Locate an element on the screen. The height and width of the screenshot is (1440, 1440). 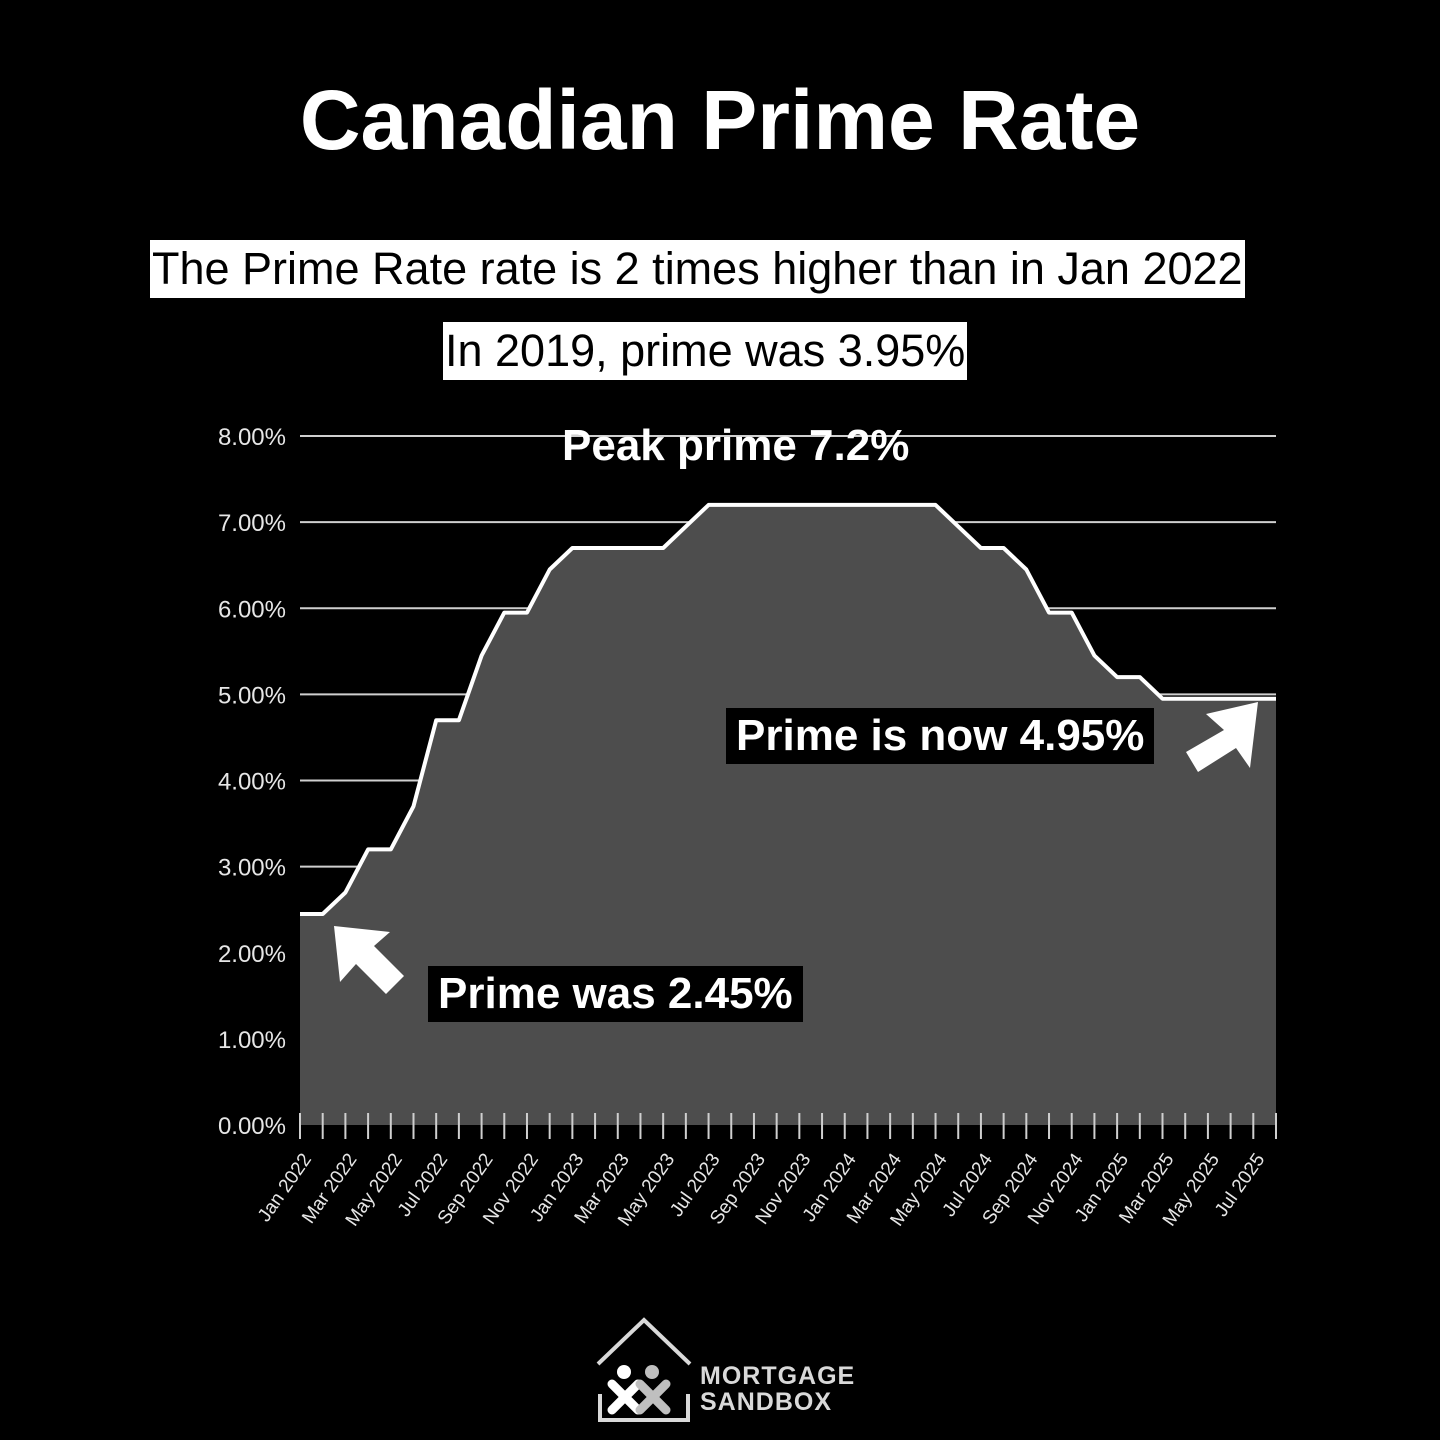
y-tick-label: 5.00% is located at coordinates (252, 695).